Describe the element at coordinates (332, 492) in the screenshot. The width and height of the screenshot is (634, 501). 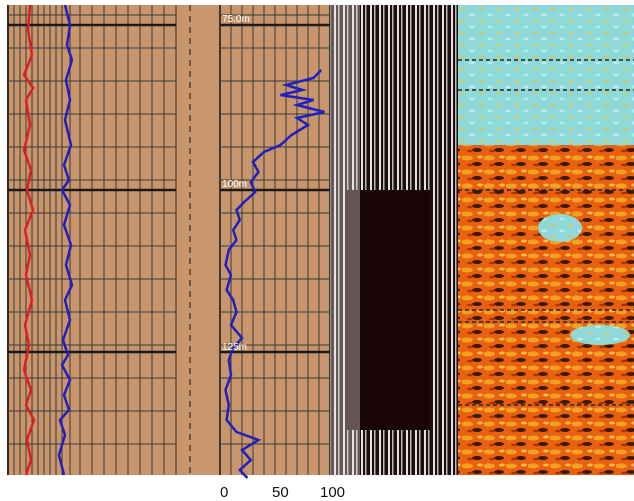
I see `scale-tick-label: 100` at that location.